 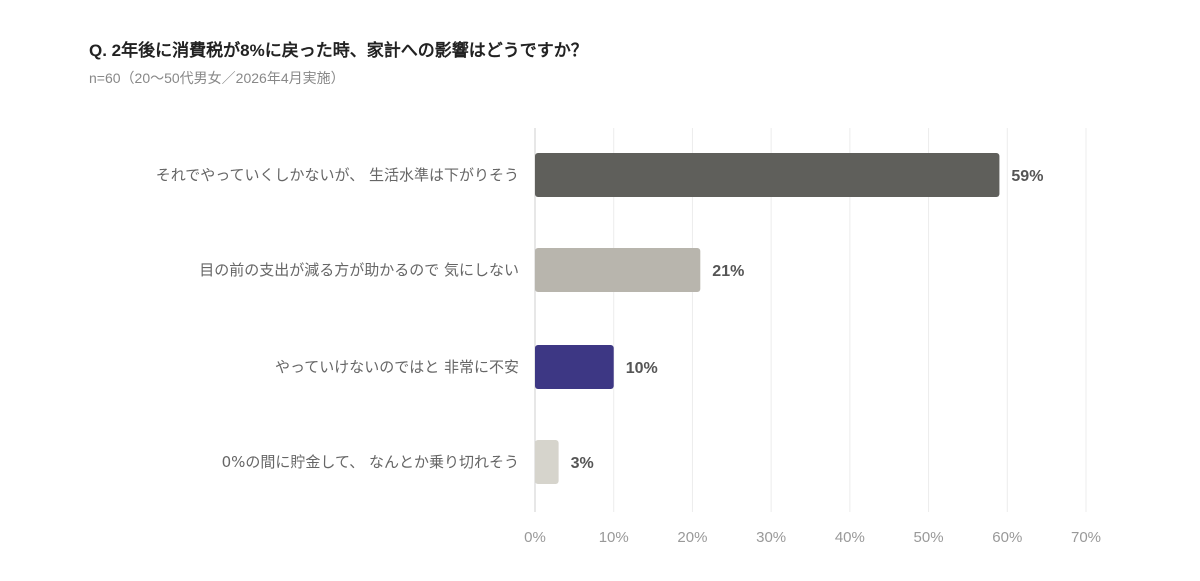 What do you see at coordinates (728, 271) in the screenshot?
I see `data-label: 21%` at bounding box center [728, 271].